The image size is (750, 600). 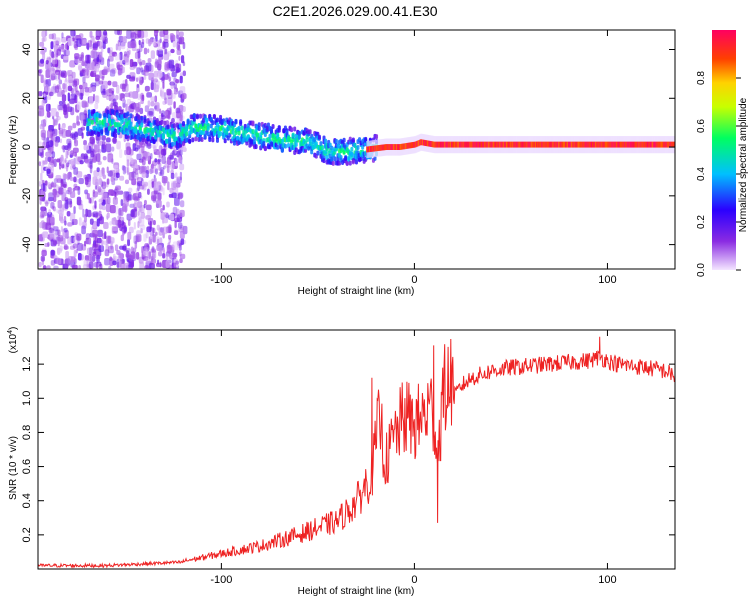 What do you see at coordinates (607, 280) in the screenshot?
I see `x-tick-label: 100` at bounding box center [607, 280].